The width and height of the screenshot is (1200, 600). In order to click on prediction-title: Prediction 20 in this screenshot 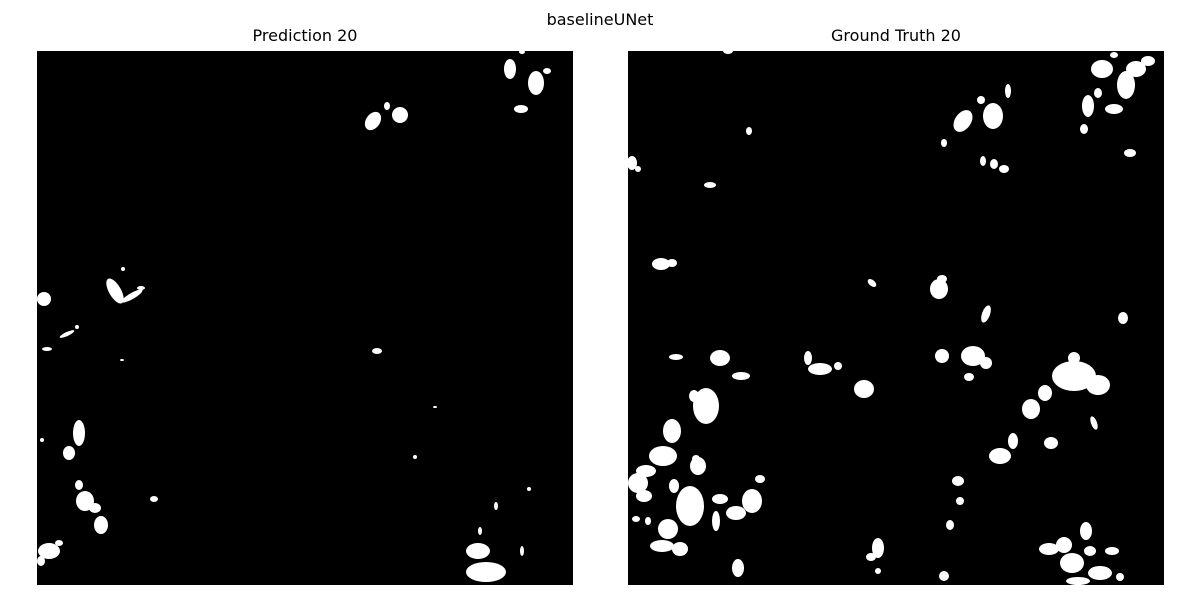, I will do `click(305, 35)`.